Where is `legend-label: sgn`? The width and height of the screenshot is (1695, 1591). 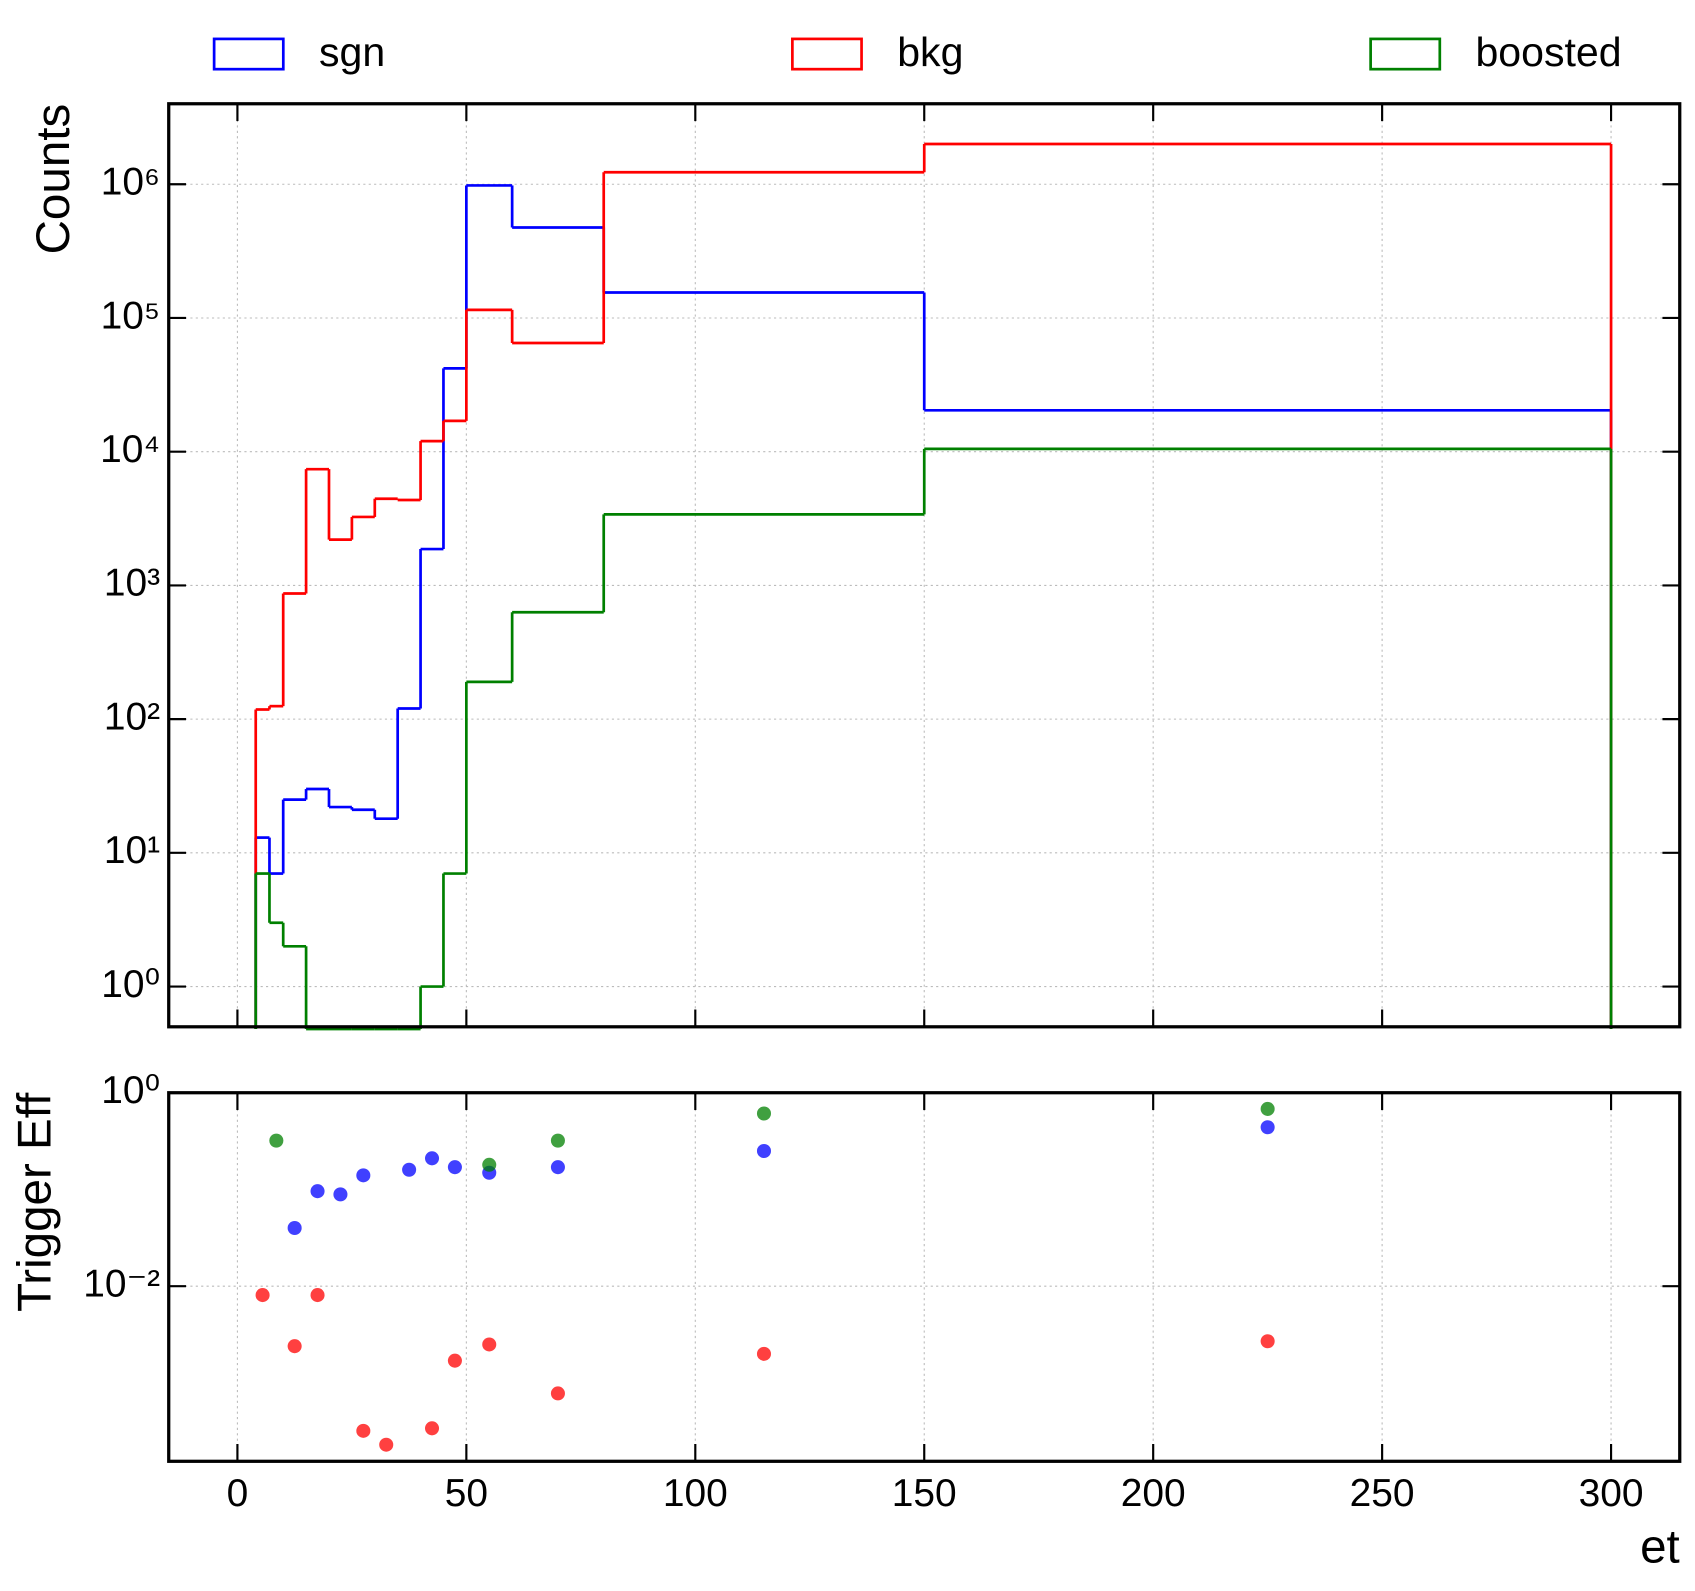 legend-label: sgn is located at coordinates (352, 52).